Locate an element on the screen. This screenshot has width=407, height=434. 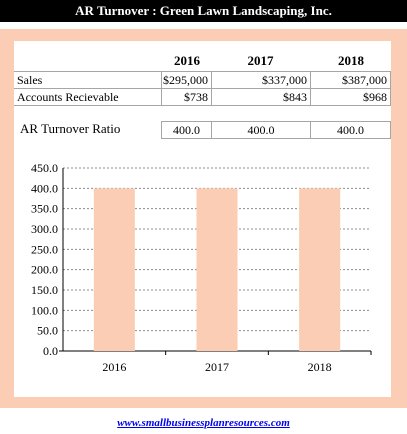
y-tick-label: 250.0 is located at coordinates (44, 249).